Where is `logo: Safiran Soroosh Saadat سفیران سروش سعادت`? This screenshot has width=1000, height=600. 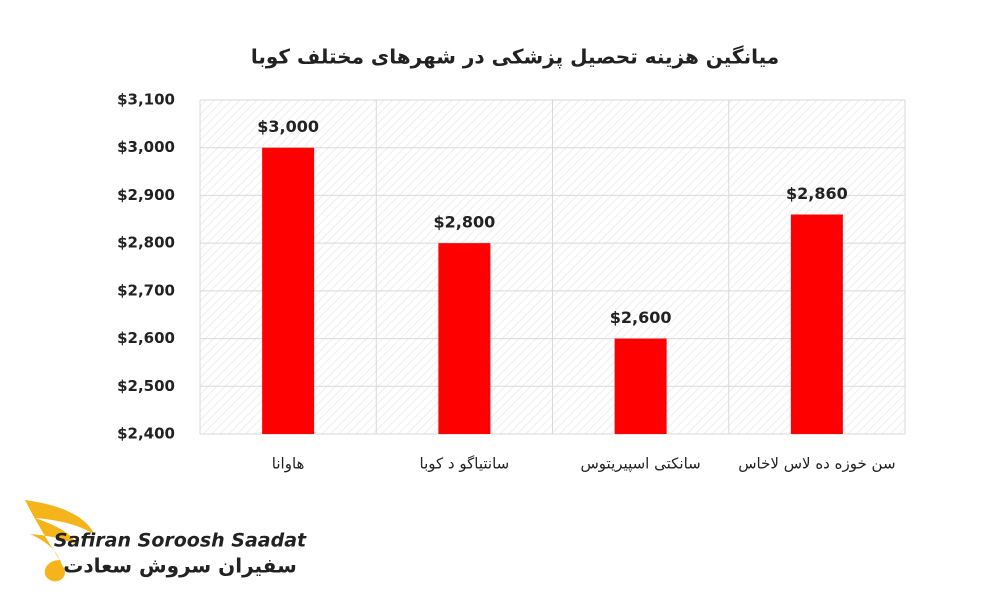
logo: Safiran Soroosh Saadat سفیران سروش سعادت is located at coordinates (166, 541).